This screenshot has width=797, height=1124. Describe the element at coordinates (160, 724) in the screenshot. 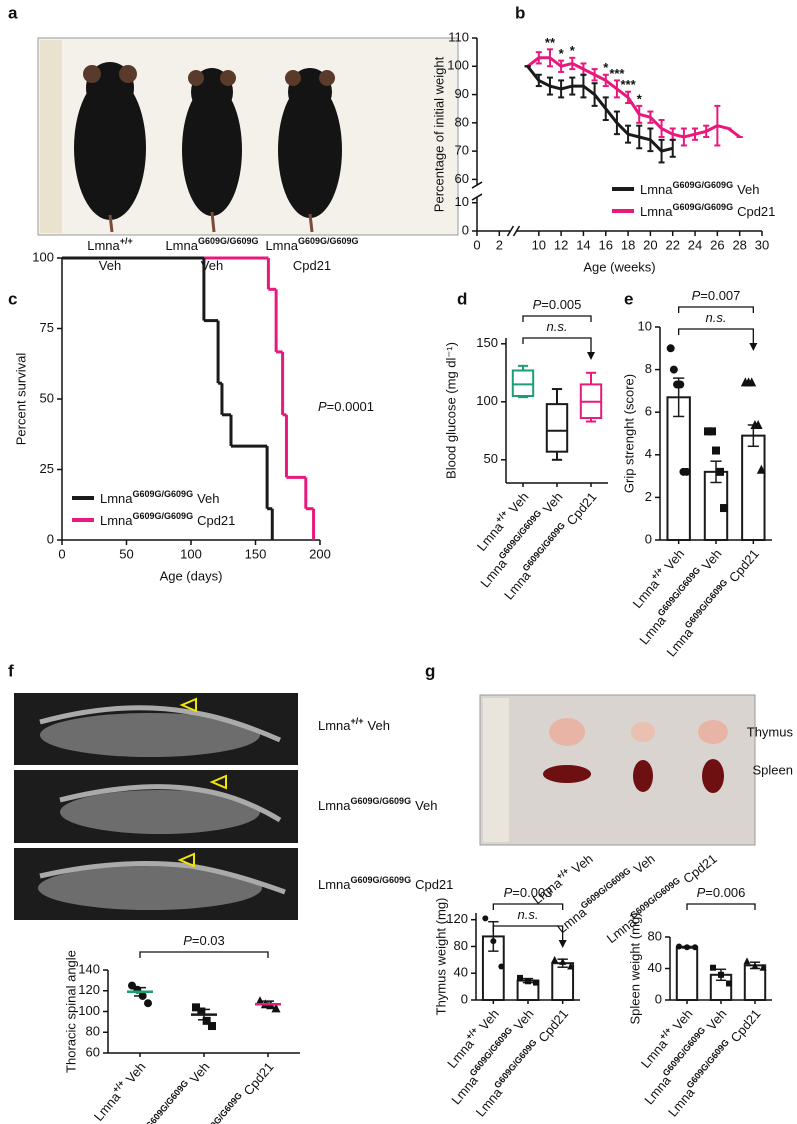

I see `mri-spine` at that location.